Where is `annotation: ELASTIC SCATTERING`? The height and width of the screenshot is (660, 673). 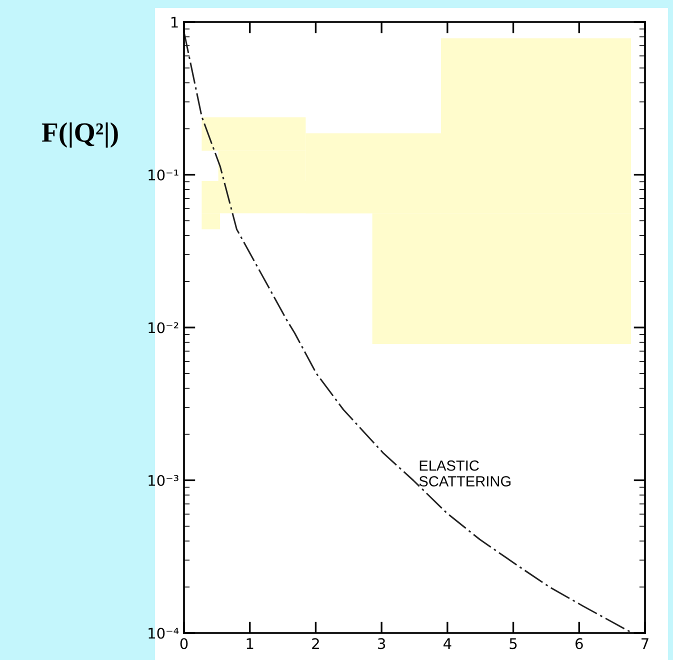
annotation: ELASTIC SCATTERING is located at coordinates (464, 473).